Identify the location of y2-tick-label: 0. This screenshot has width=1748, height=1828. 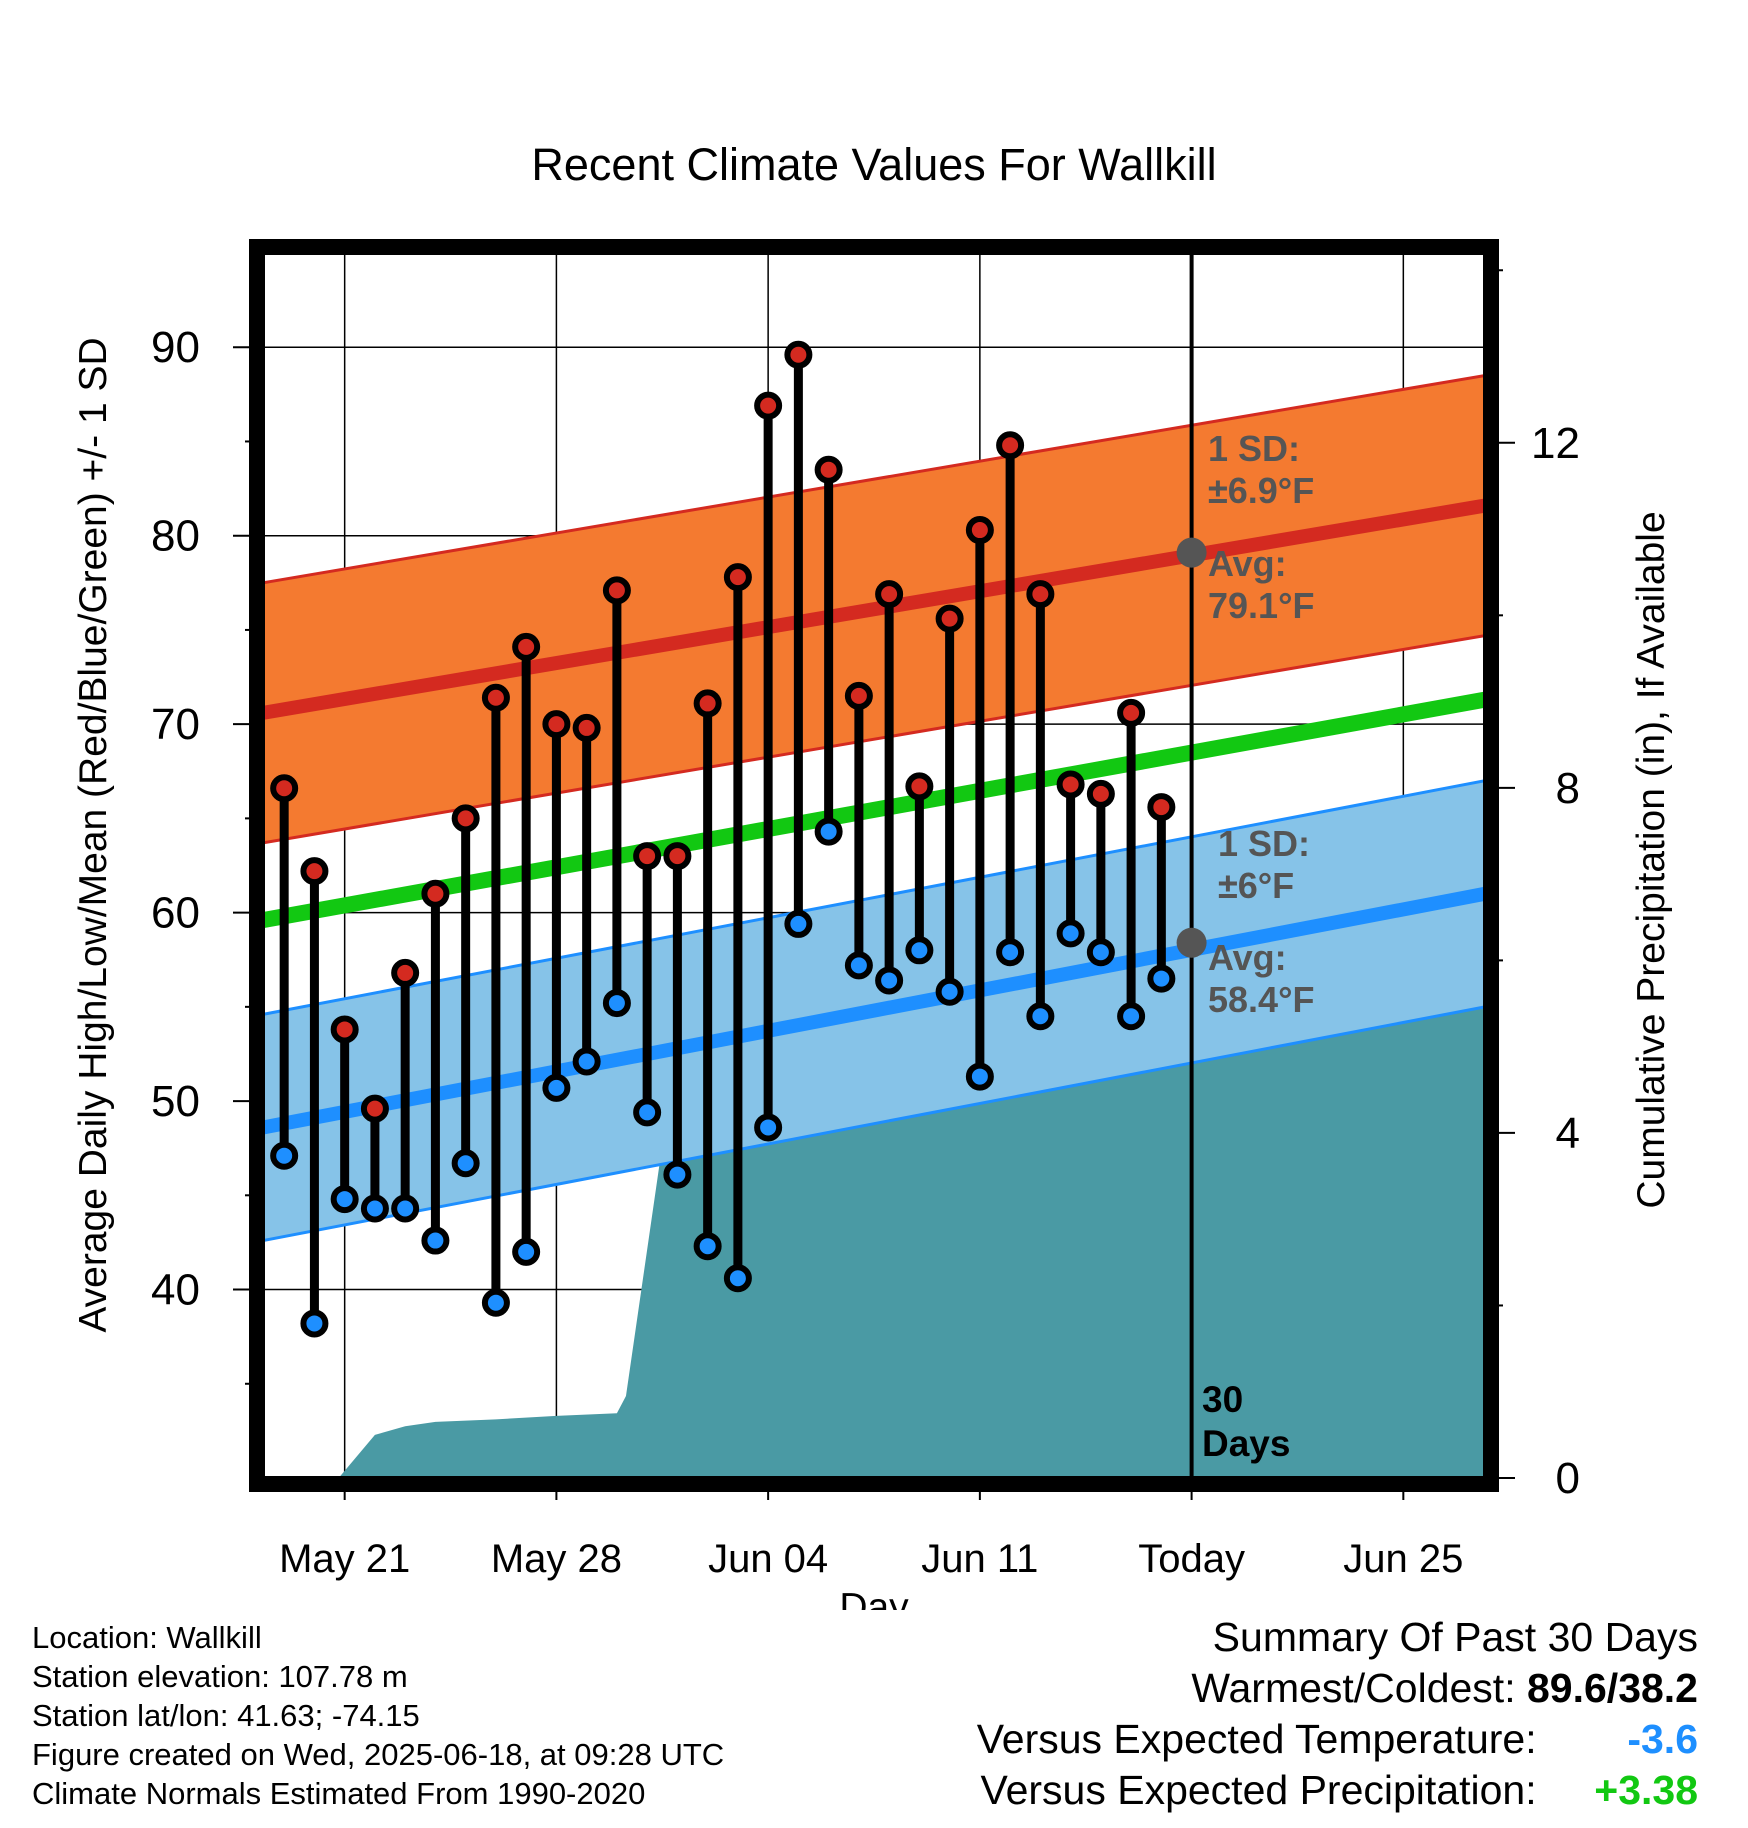
(1568, 1478).